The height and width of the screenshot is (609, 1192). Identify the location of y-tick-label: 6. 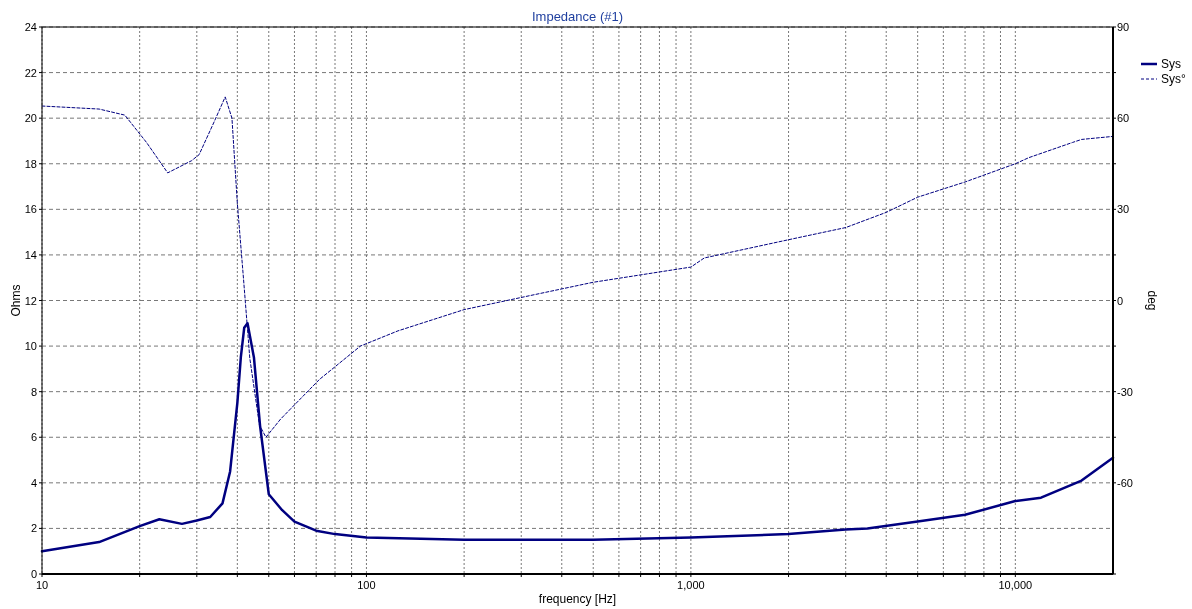
(33, 437).